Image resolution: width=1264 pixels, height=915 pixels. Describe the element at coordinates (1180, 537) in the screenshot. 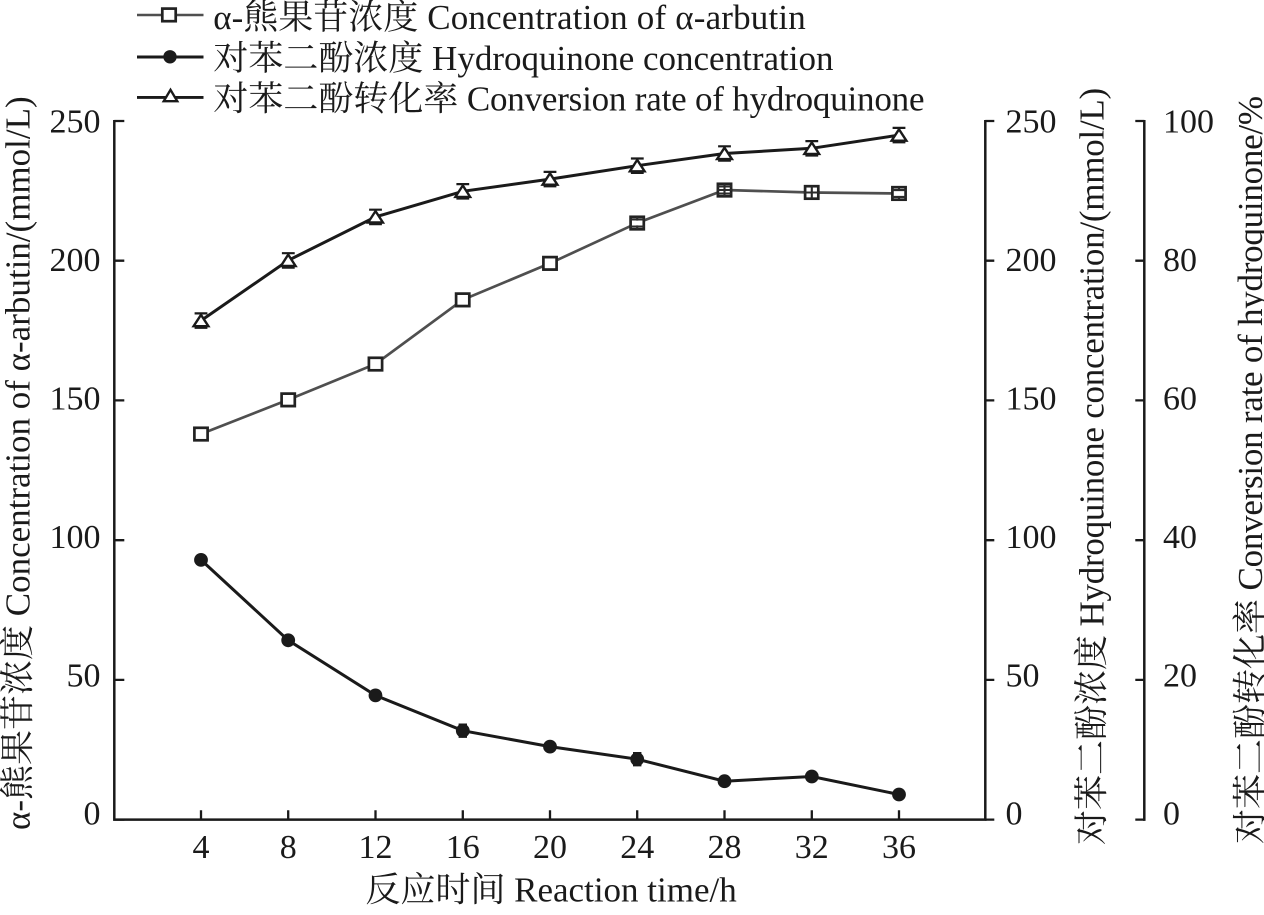

I see `svg-text: 40` at that location.